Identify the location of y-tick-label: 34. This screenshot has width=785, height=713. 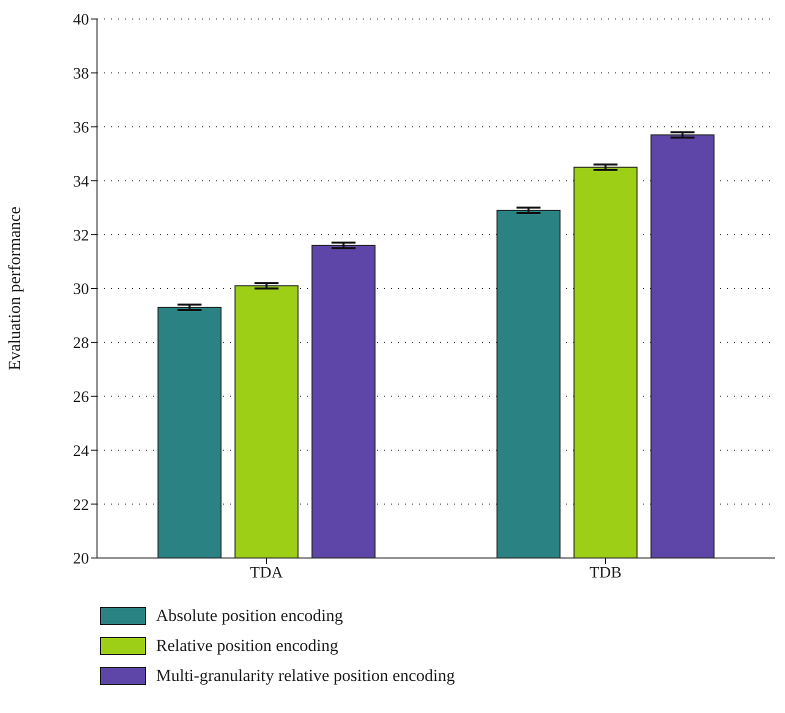
(81, 181).